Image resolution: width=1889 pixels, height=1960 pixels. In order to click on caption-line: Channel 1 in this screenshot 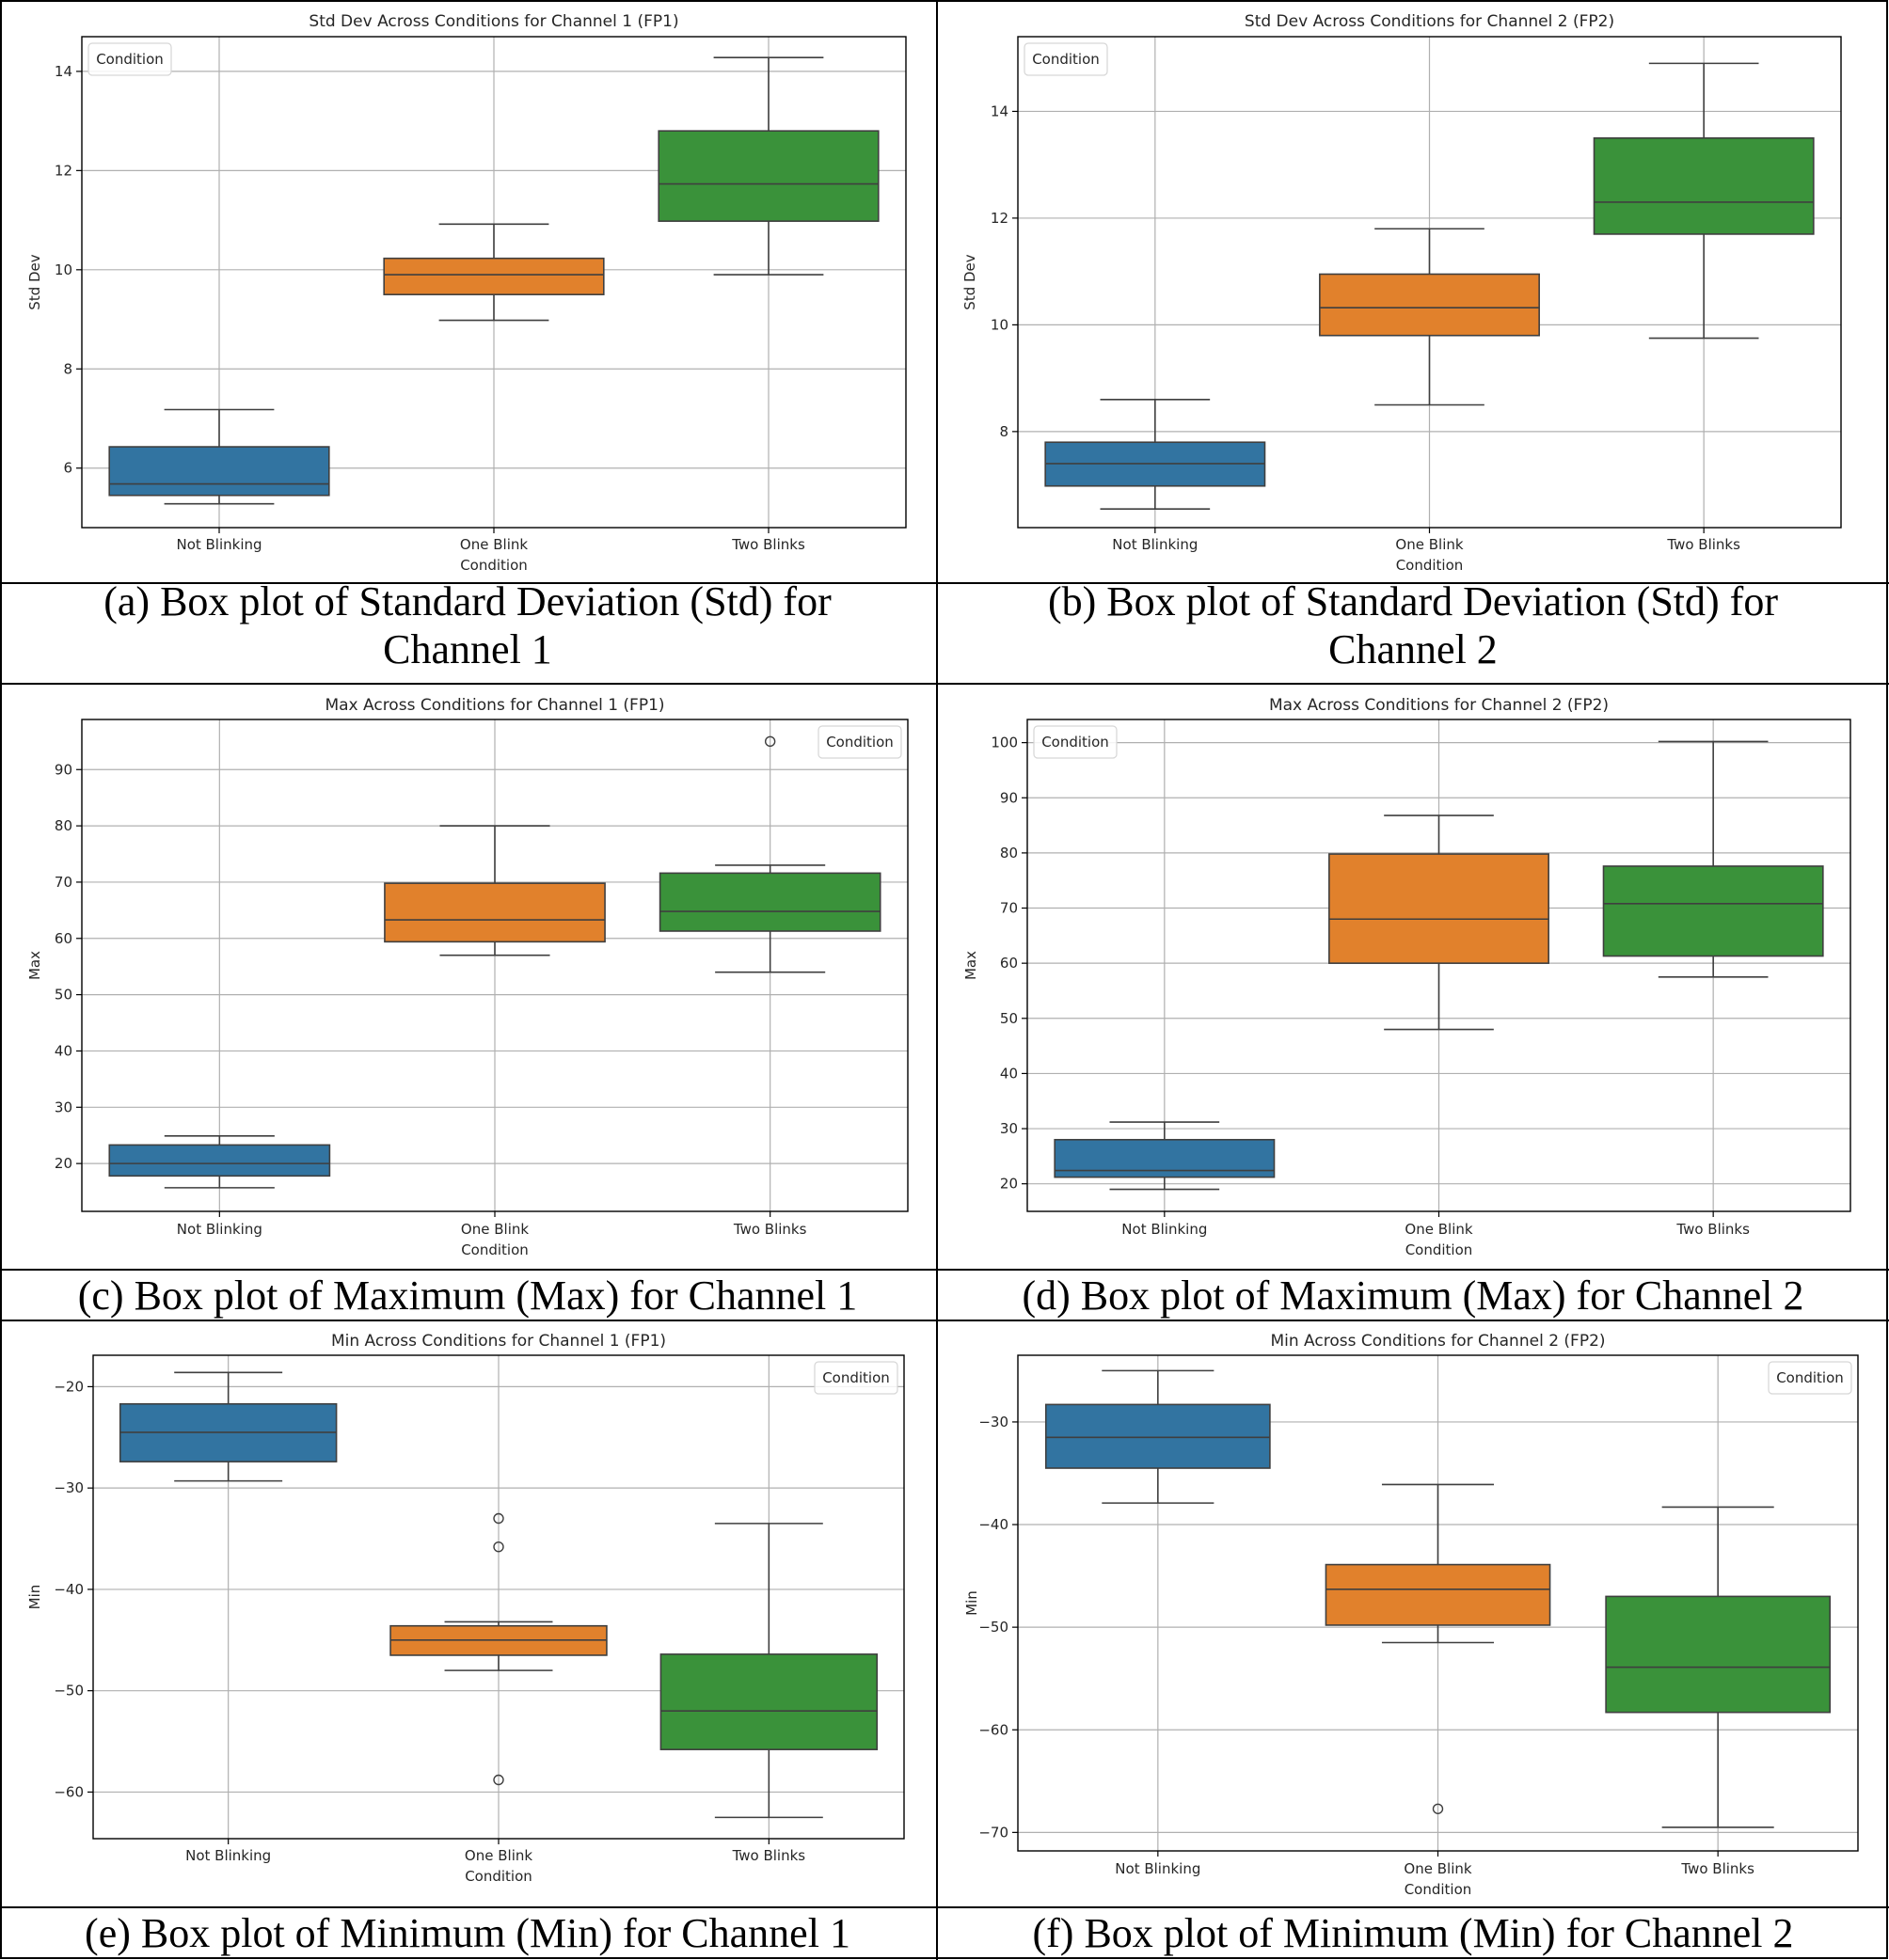, I will do `click(467, 649)`.